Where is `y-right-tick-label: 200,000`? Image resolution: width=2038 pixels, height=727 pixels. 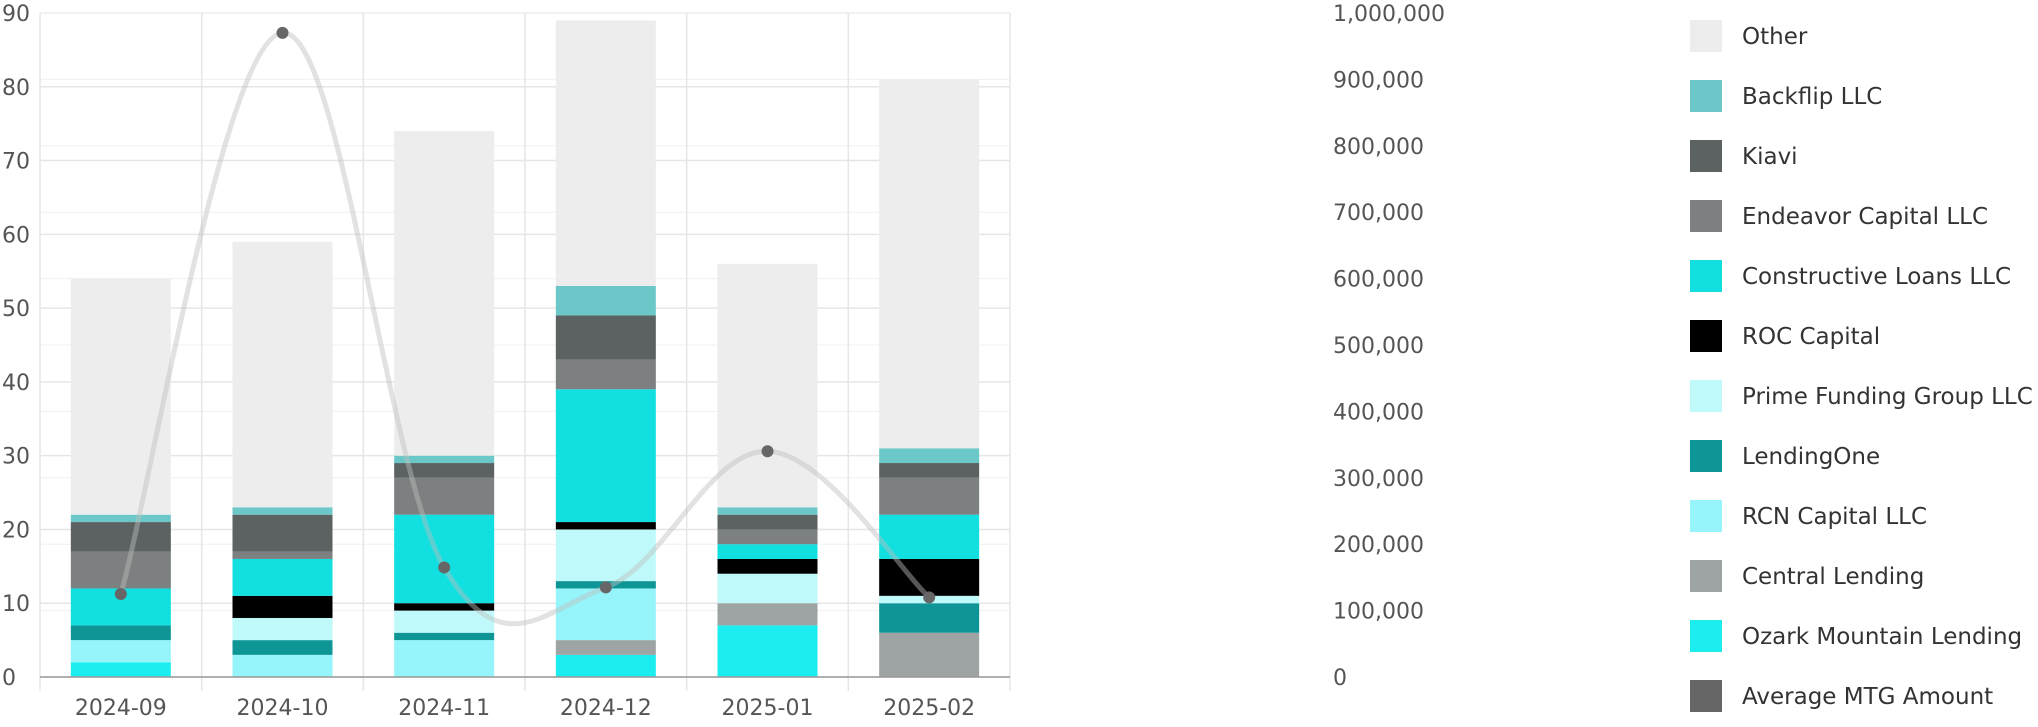 y-right-tick-label: 200,000 is located at coordinates (1378, 545).